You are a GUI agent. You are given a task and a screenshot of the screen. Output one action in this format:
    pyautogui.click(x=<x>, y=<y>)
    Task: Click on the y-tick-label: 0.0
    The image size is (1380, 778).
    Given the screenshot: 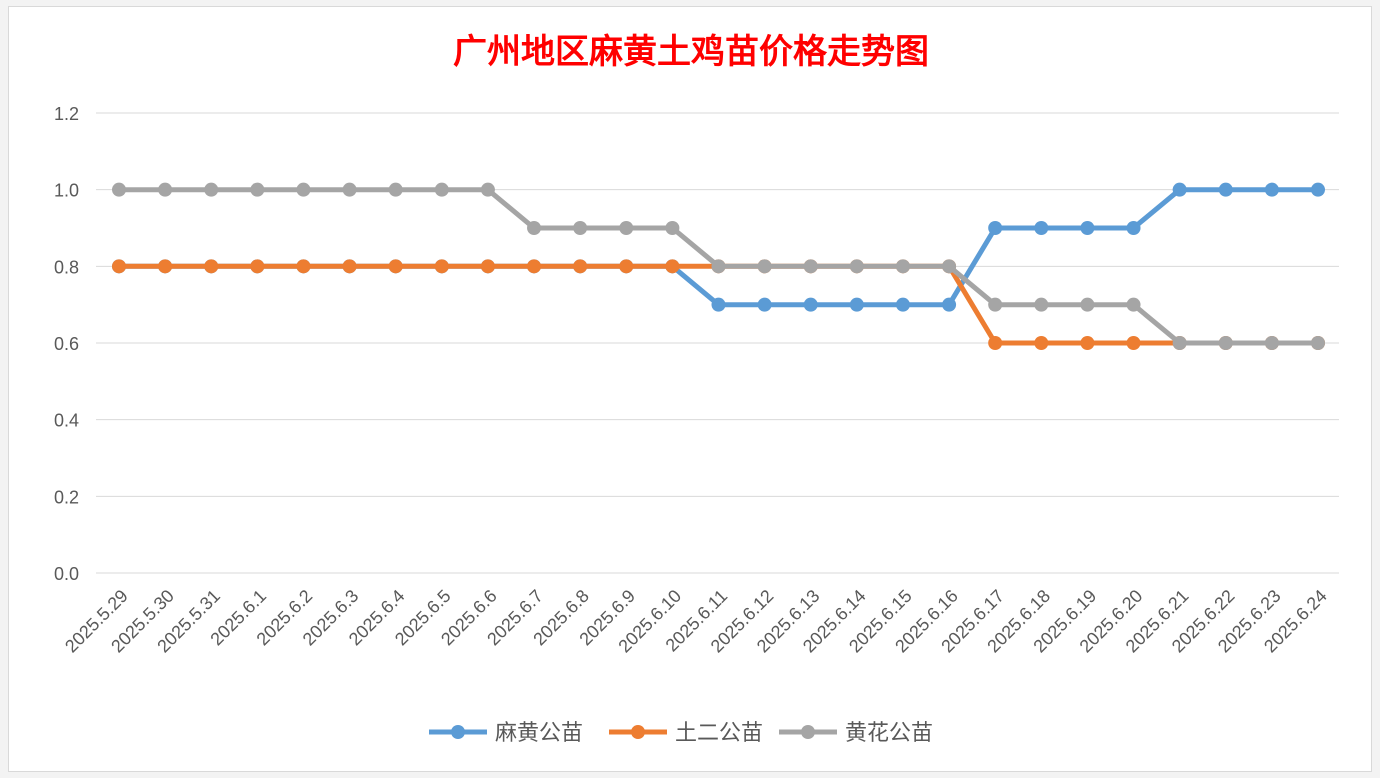 What is the action you would take?
    pyautogui.click(x=66, y=574)
    